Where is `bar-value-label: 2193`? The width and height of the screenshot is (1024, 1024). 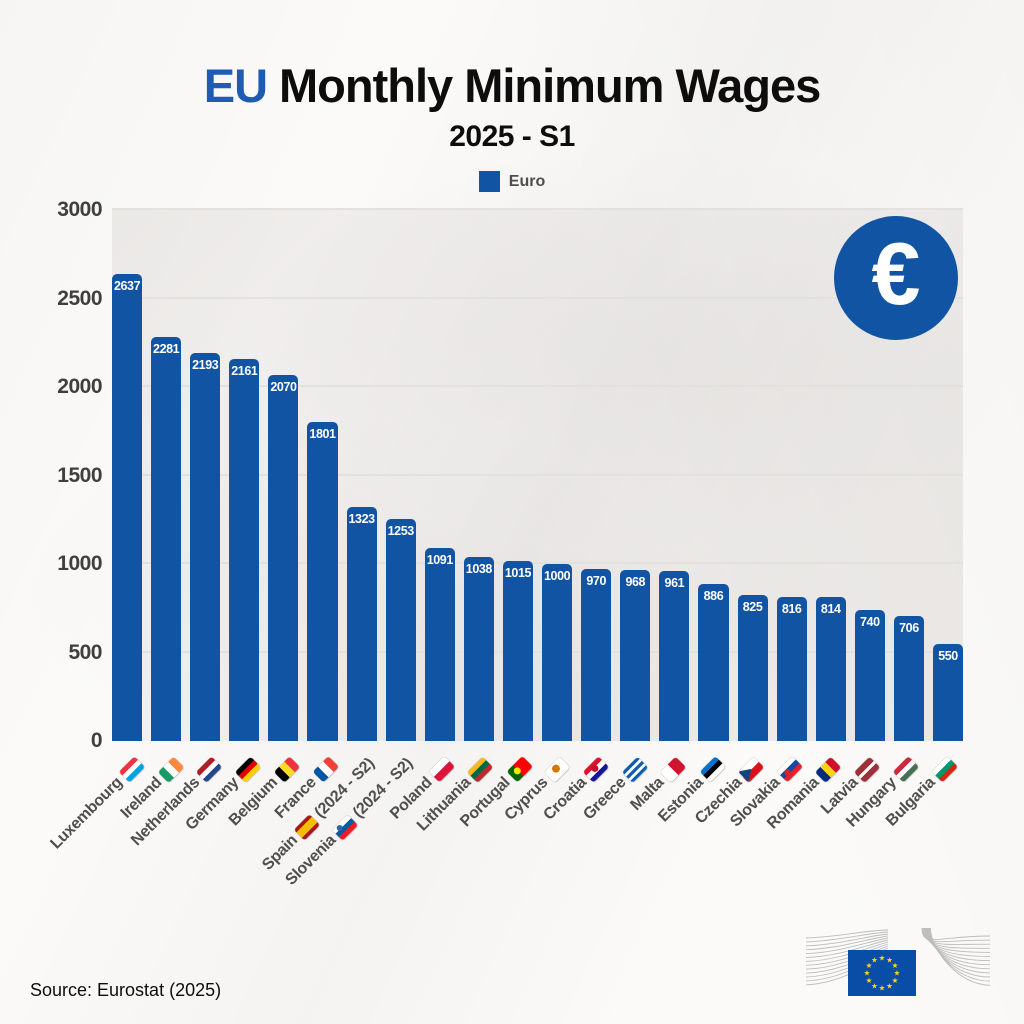
bar-value-label: 2193 is located at coordinates (205, 364).